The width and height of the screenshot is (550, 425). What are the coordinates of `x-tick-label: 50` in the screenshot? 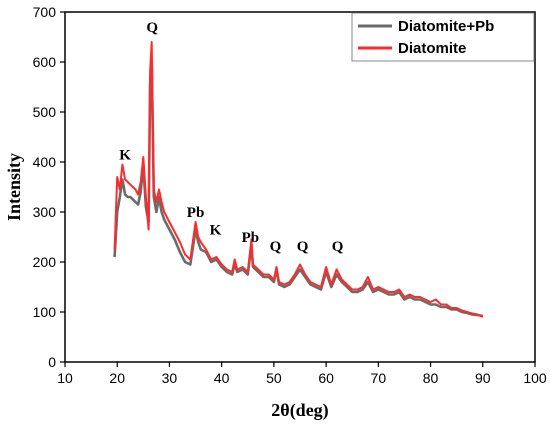 It's located at (274, 378).